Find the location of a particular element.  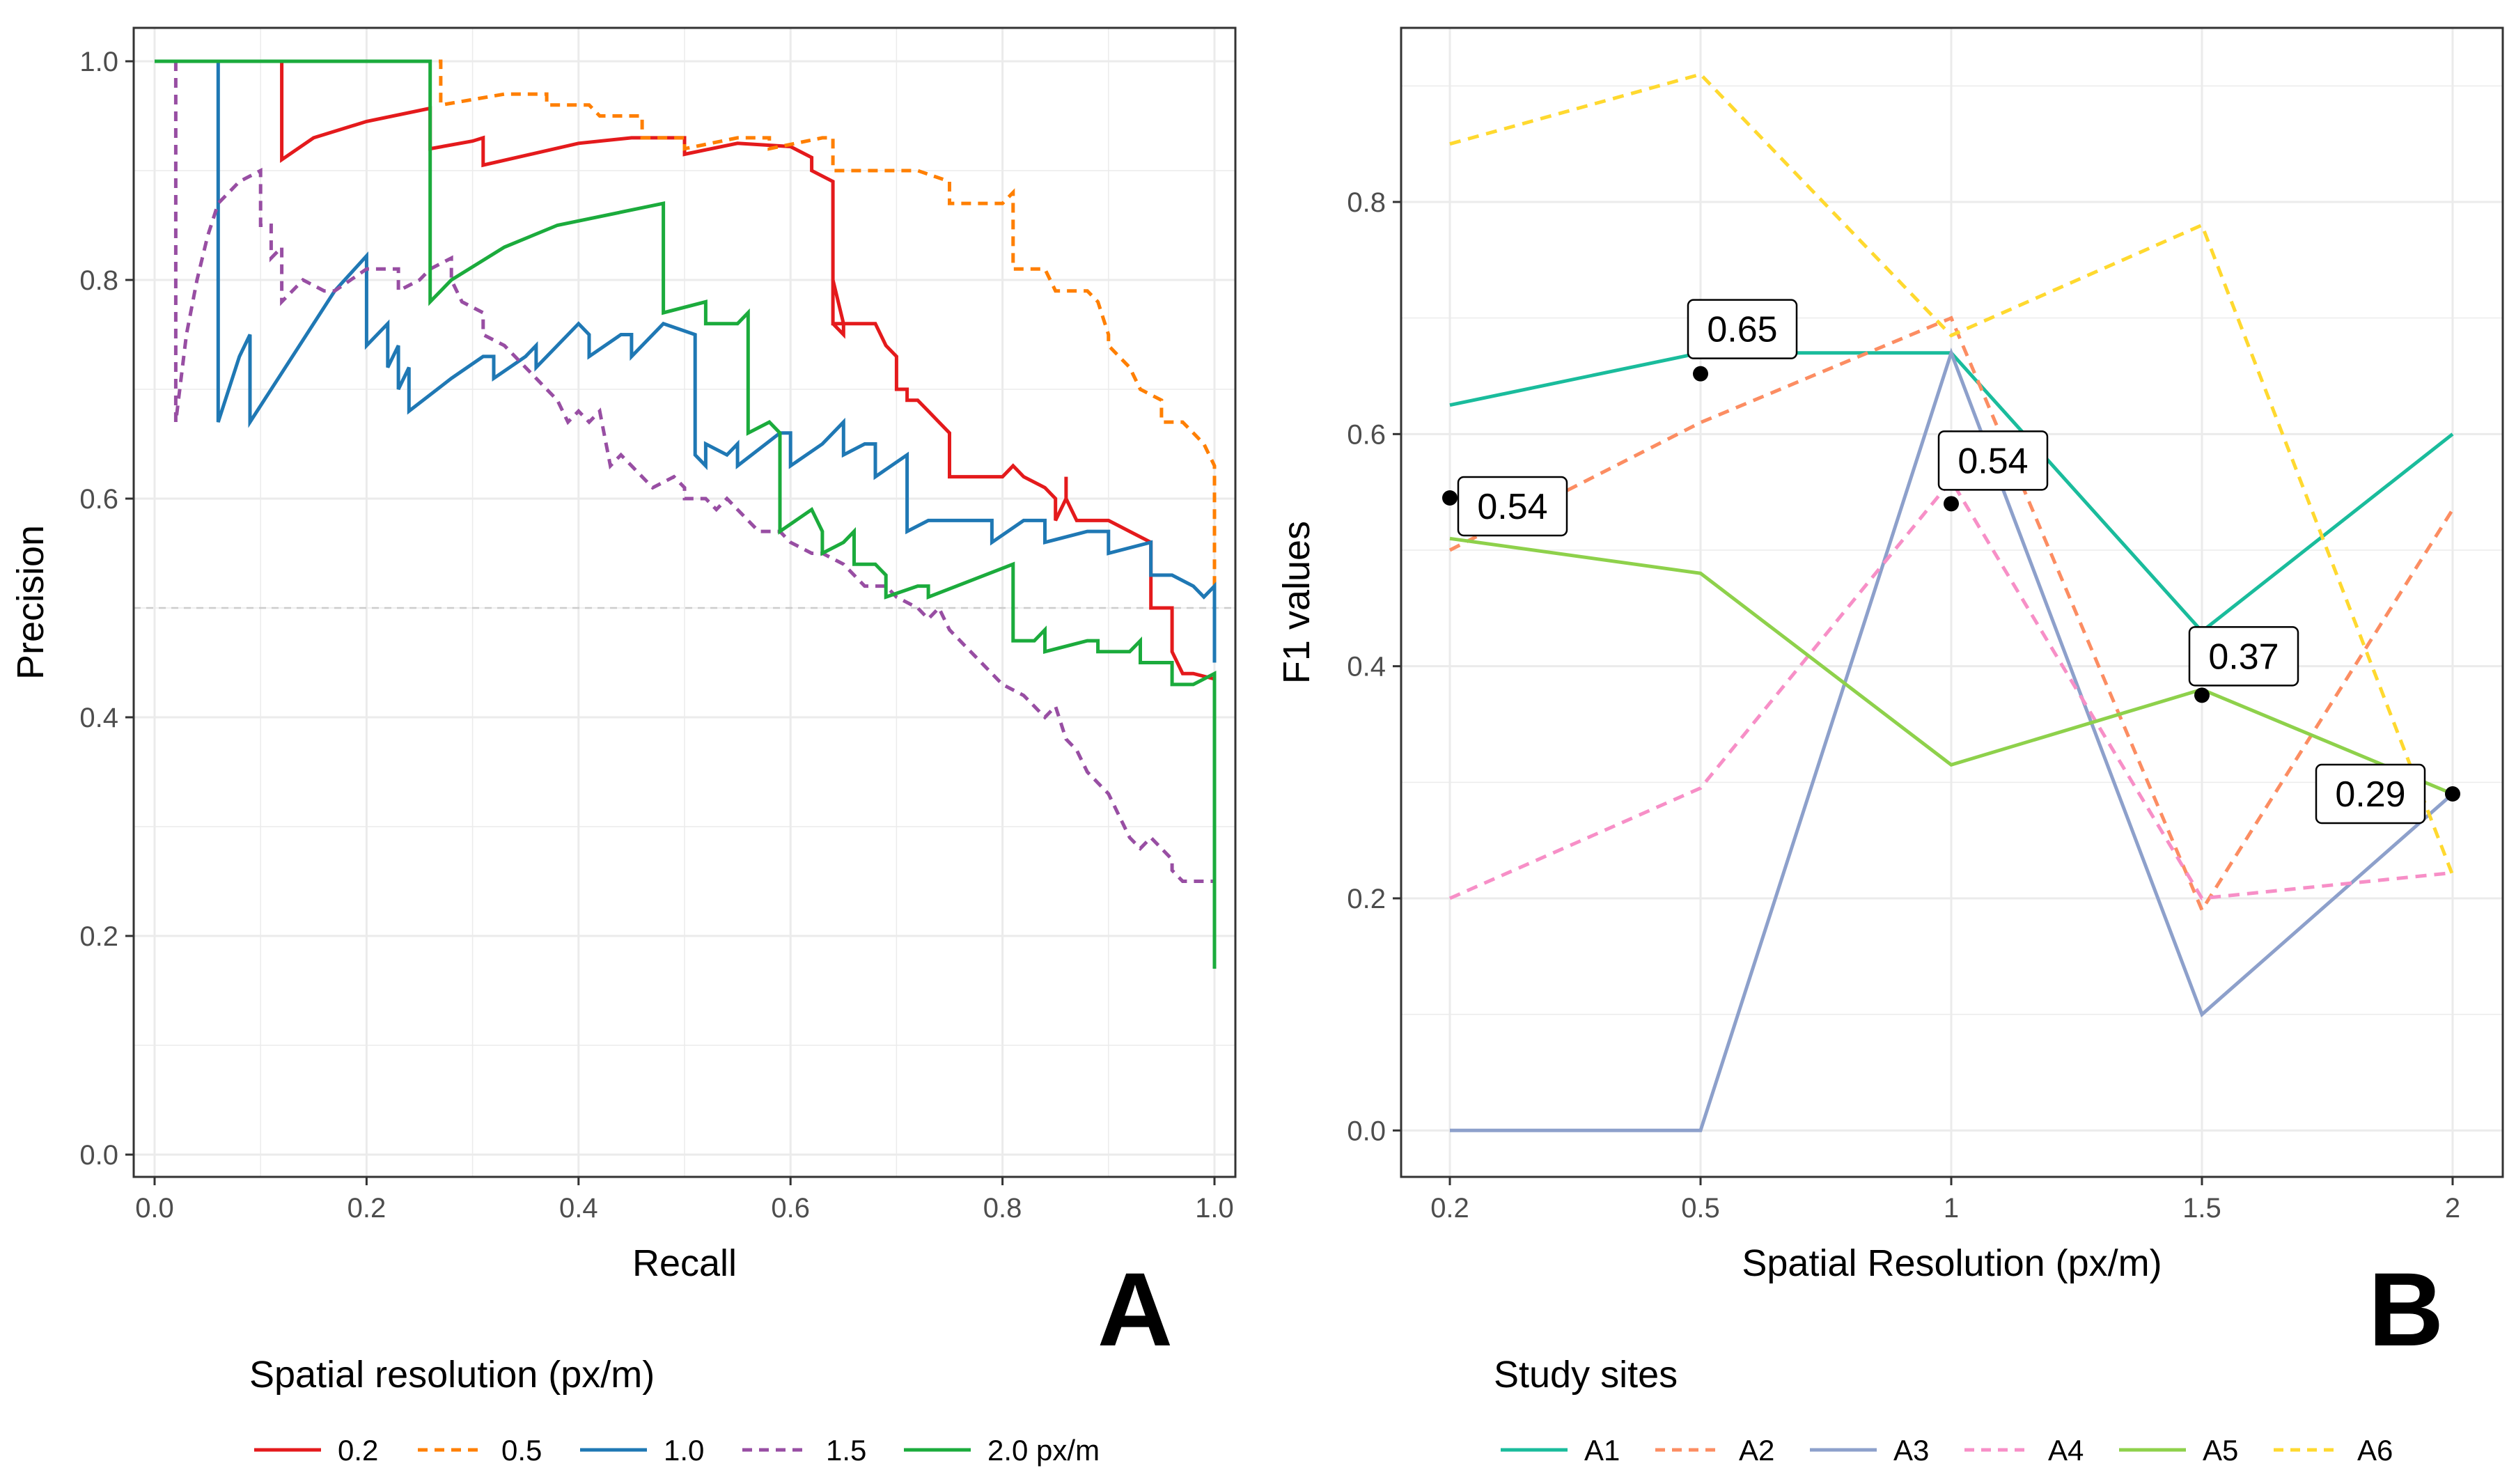

panel-b-annotation-label: 0.29 is located at coordinates (2370, 795).